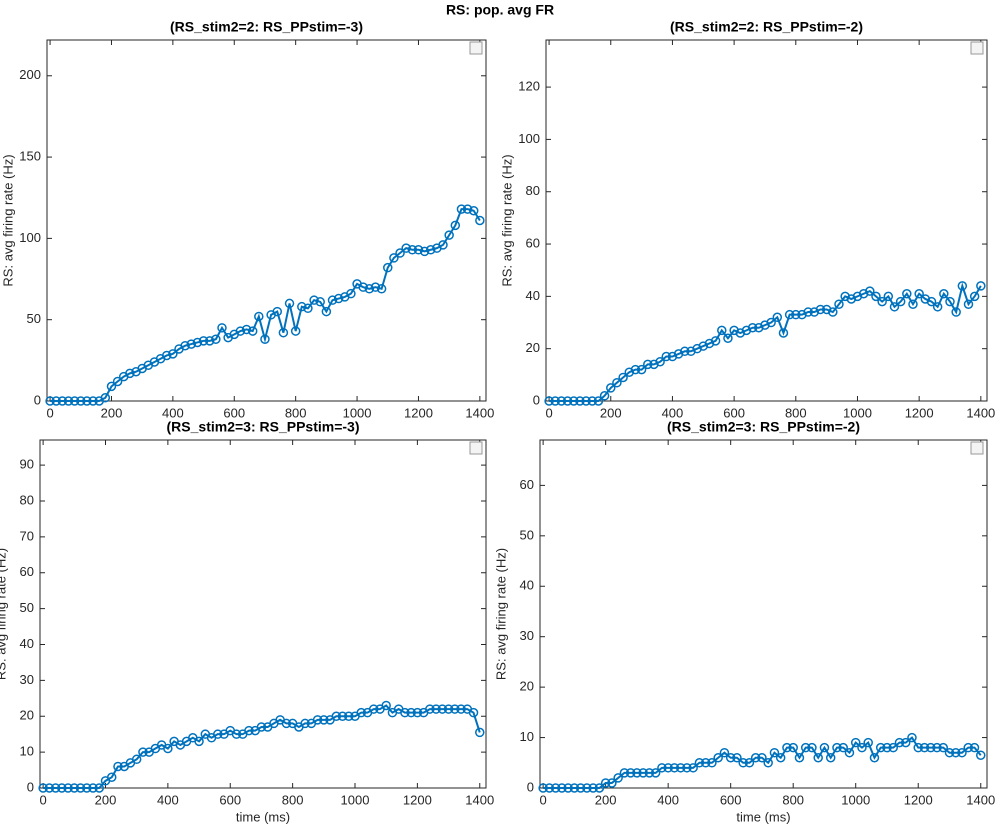 The width and height of the screenshot is (1000, 825). I want to click on subplot-title: (RS_stim2=2: RS_PPstim=-3), so click(266, 27).